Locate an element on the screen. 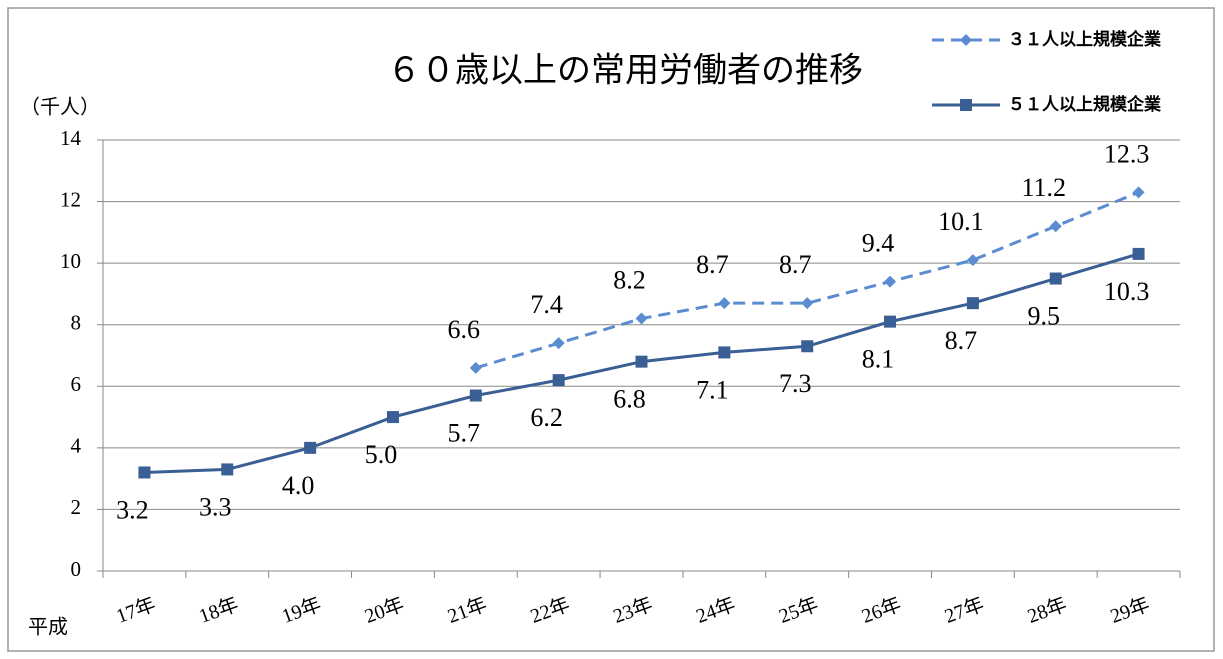 The height and width of the screenshot is (659, 1223). y-tick-label: 6 is located at coordinates (76, 384).